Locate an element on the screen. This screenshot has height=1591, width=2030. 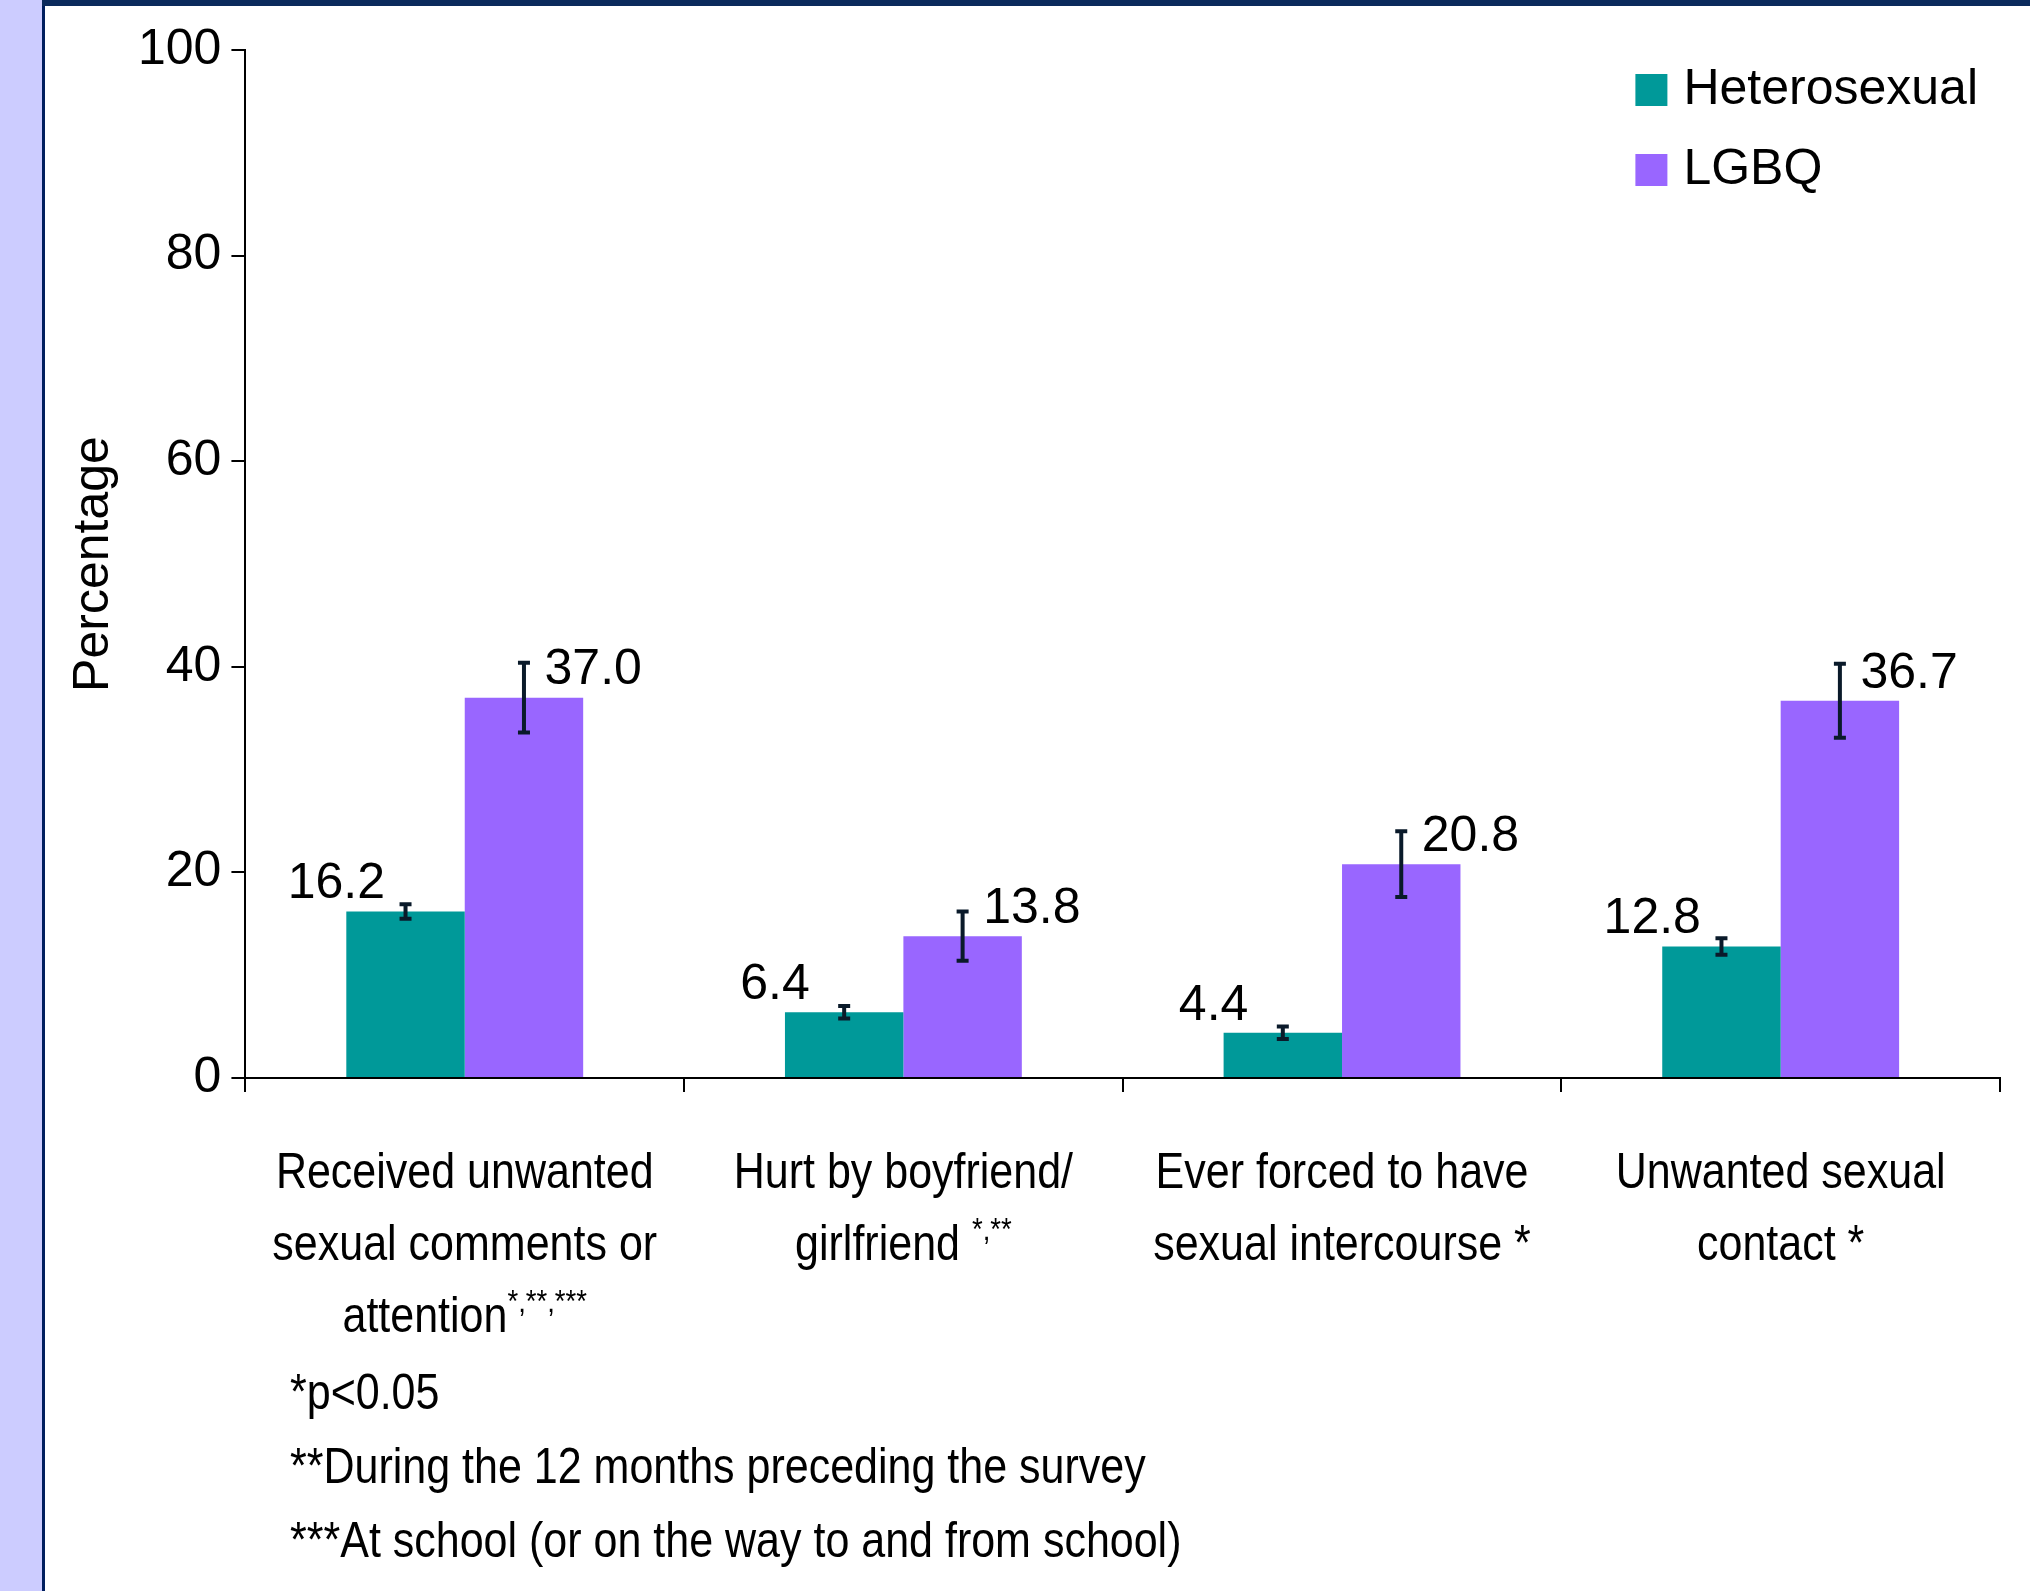
data-label: 36.7 is located at coordinates (1909, 670).